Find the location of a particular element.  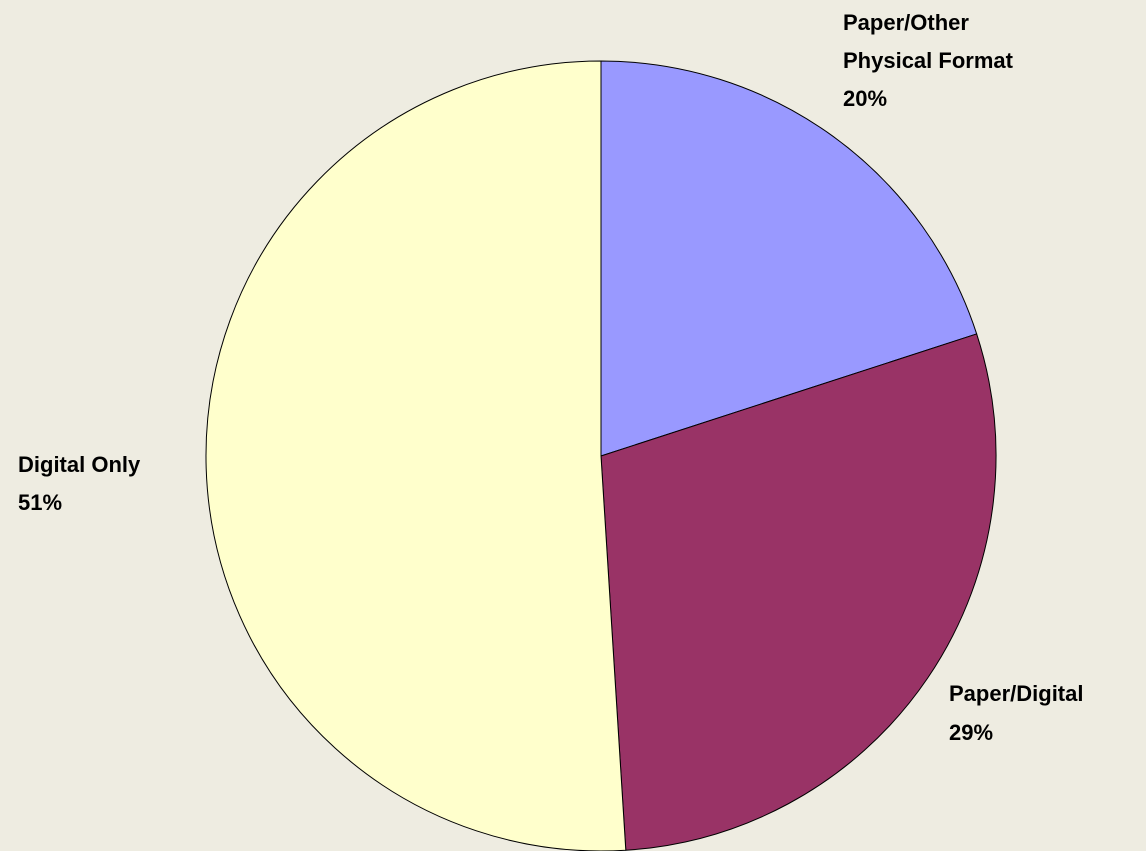

data-label-paper-other: Paper/Other Physical Format 20% is located at coordinates (931, 60).